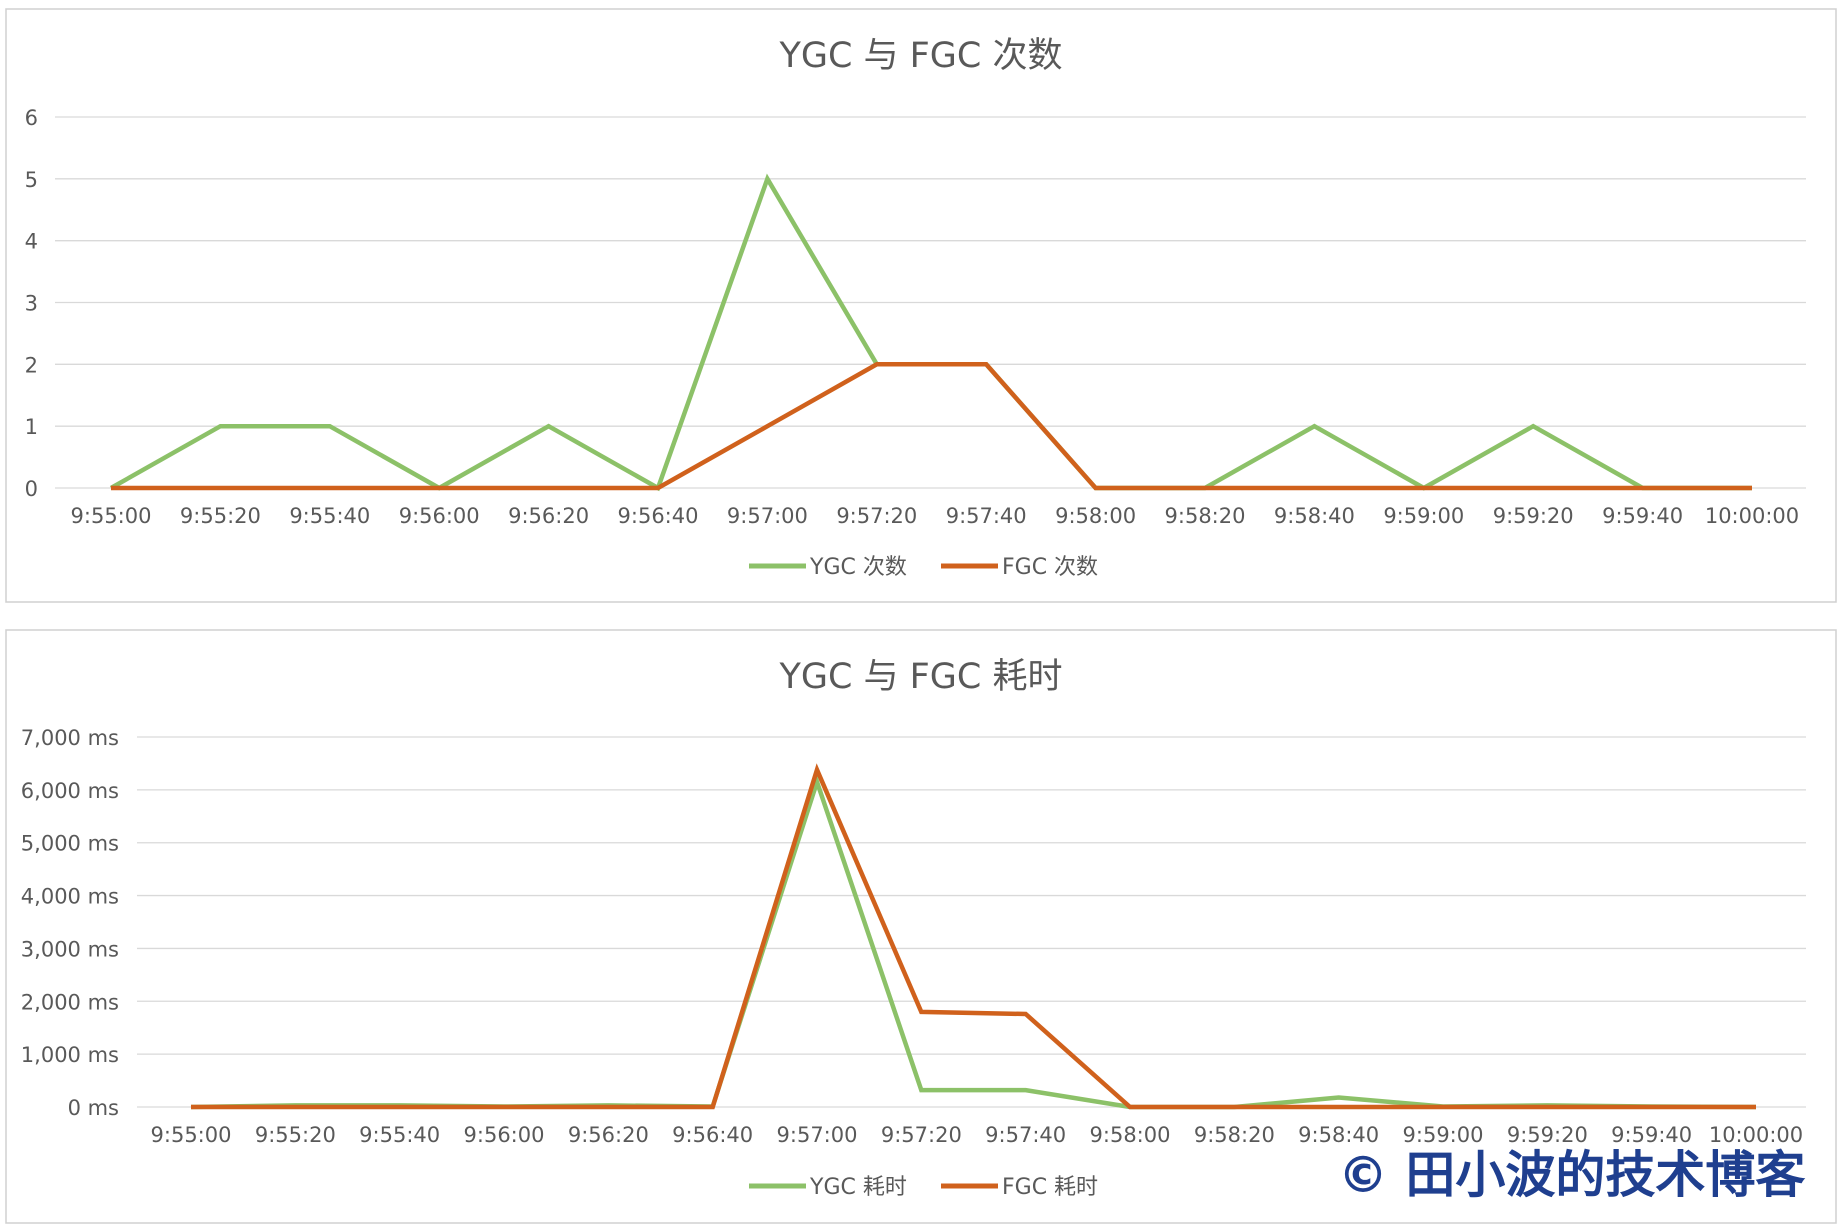 The width and height of the screenshot is (1841, 1225). Describe the element at coordinates (767, 516) in the screenshot. I see `x-tick-label-count-6: 9:57:00` at that location.